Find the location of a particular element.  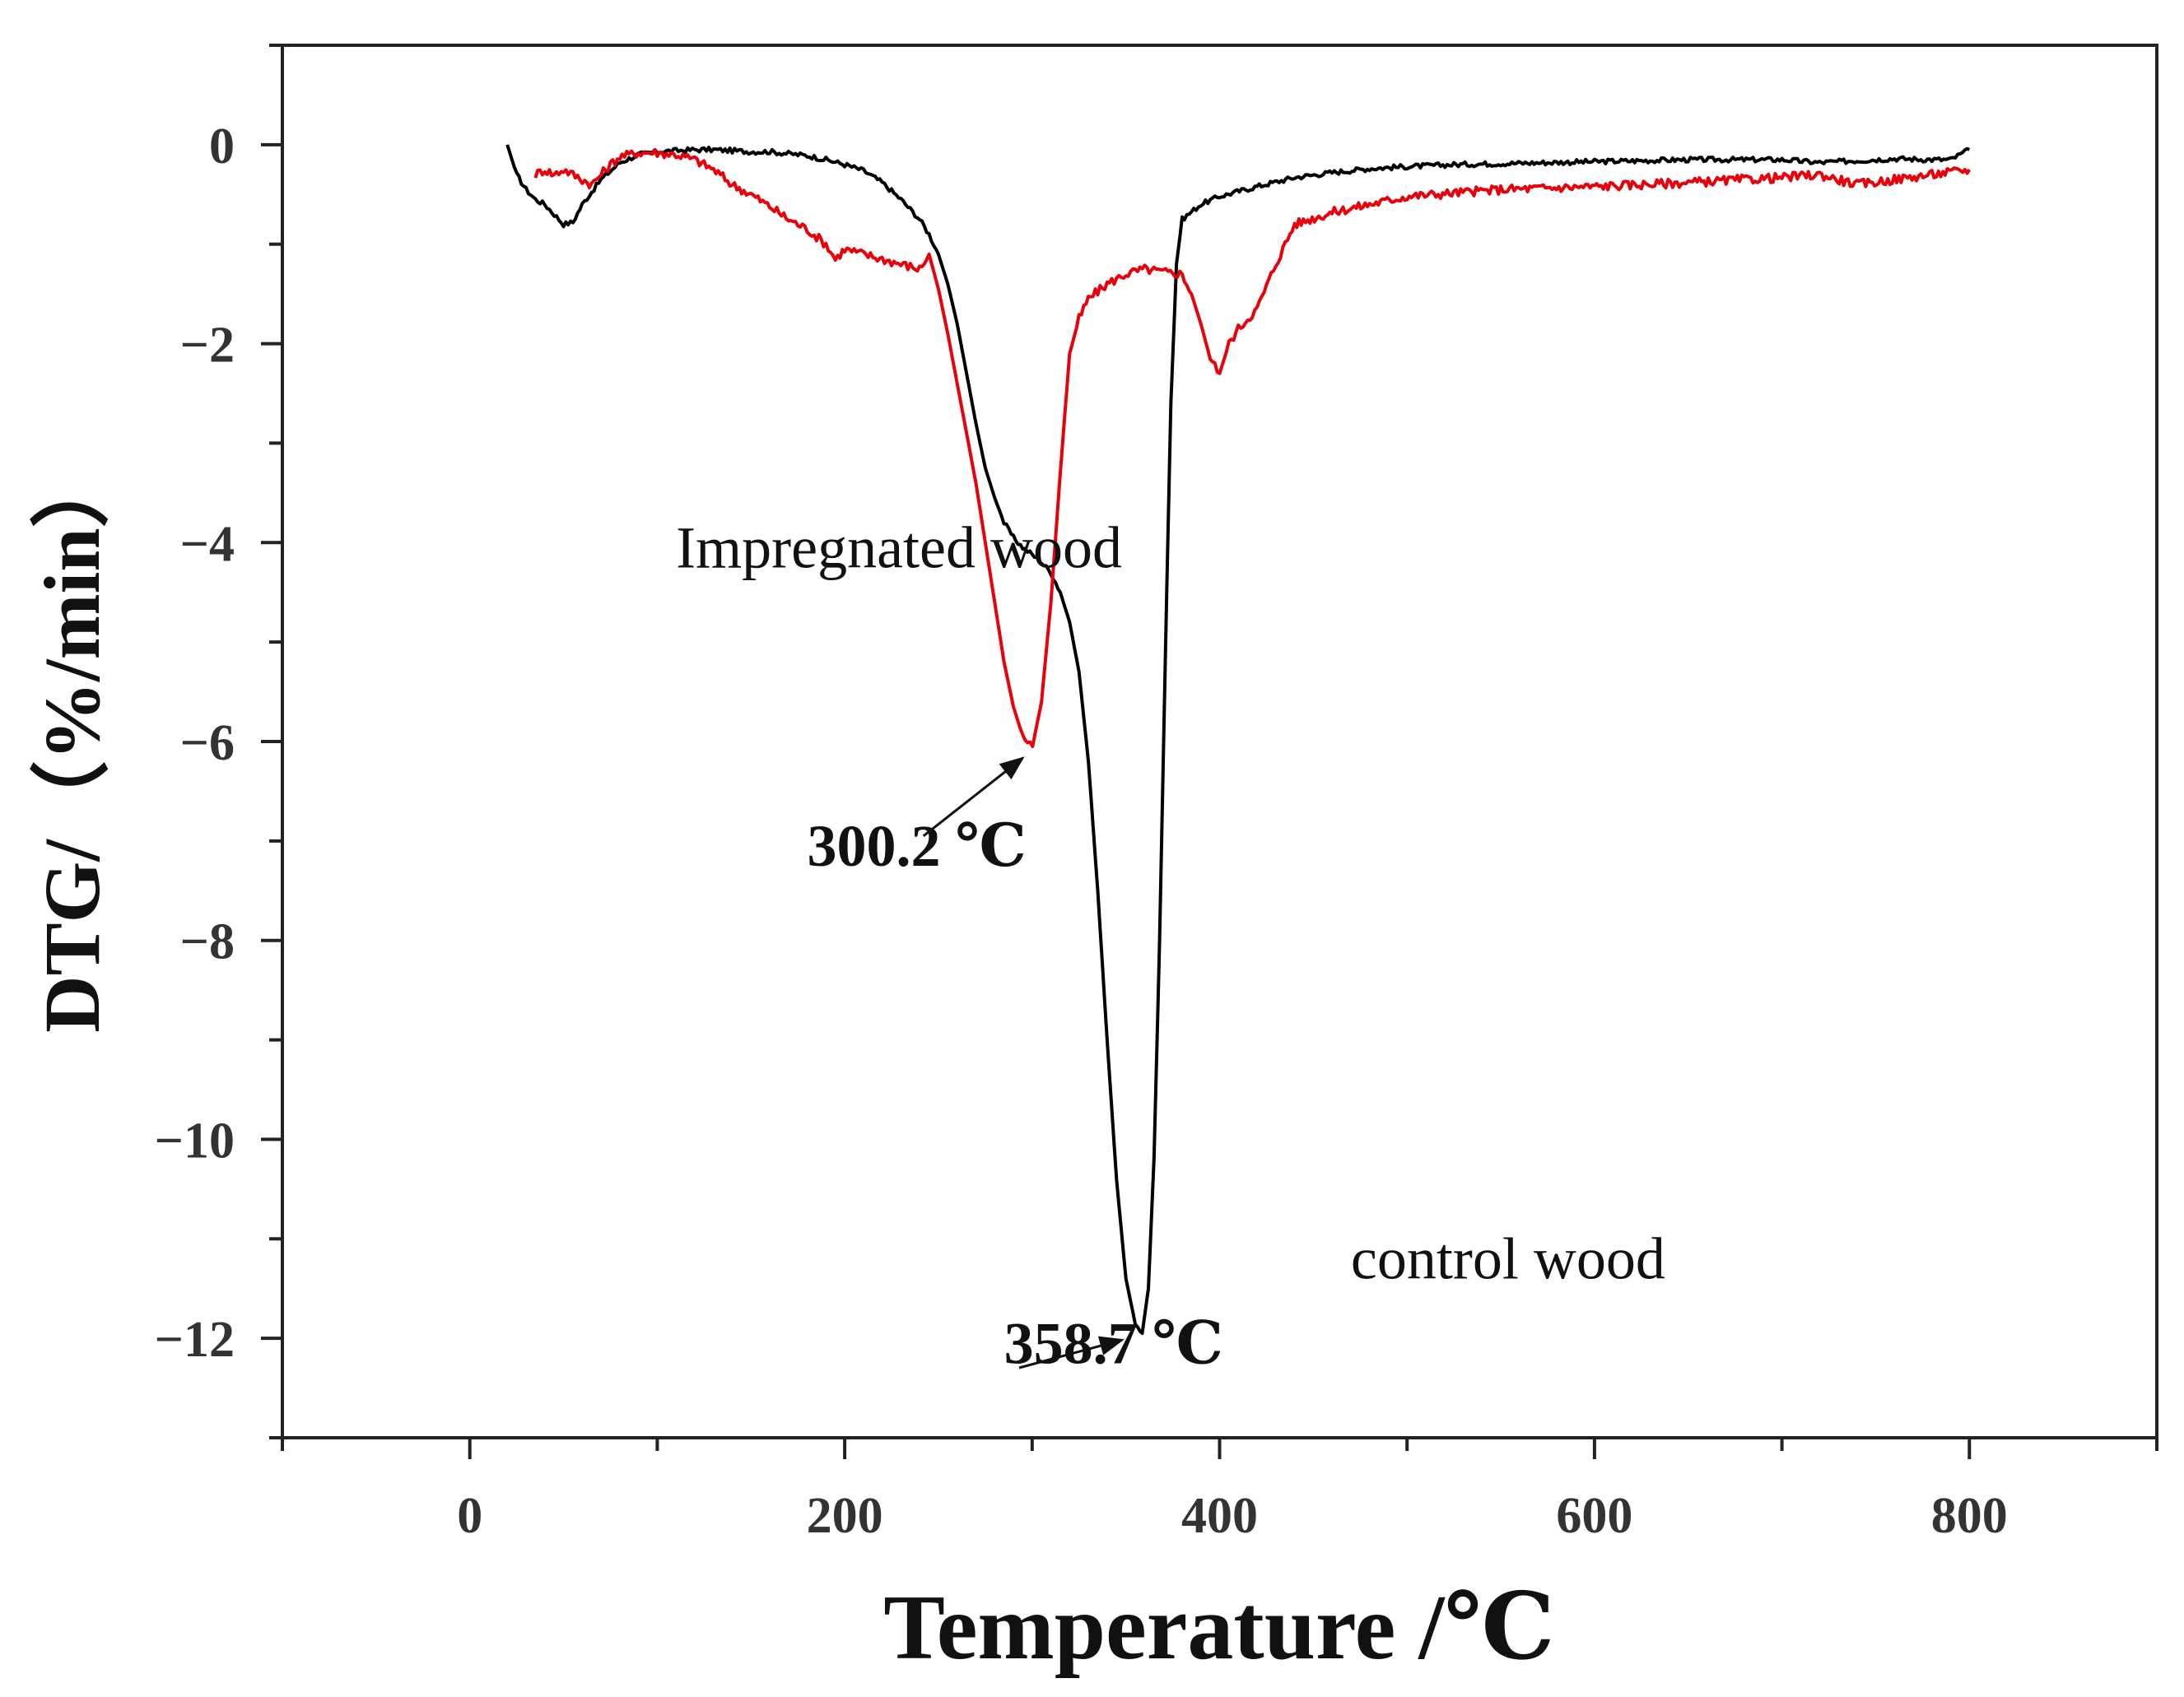

y-tick-label: −8 is located at coordinates (207, 942).